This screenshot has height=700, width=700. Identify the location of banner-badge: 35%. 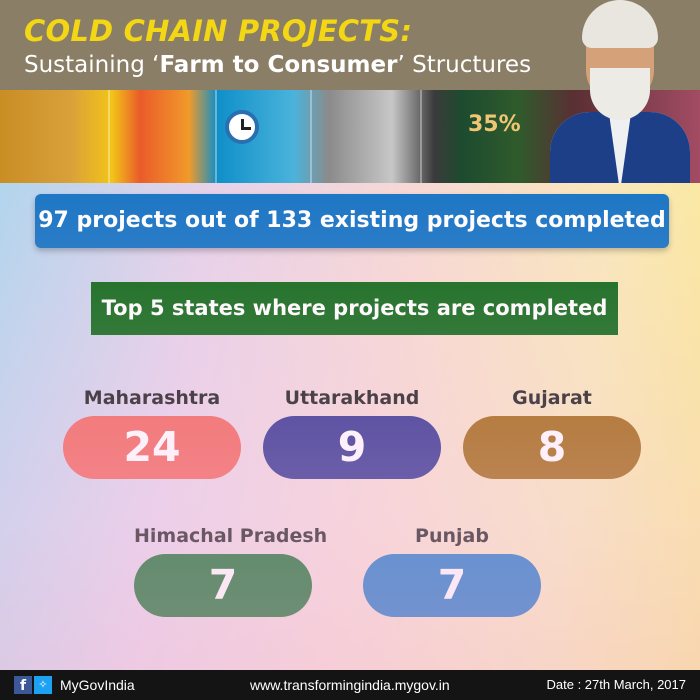
(494, 124).